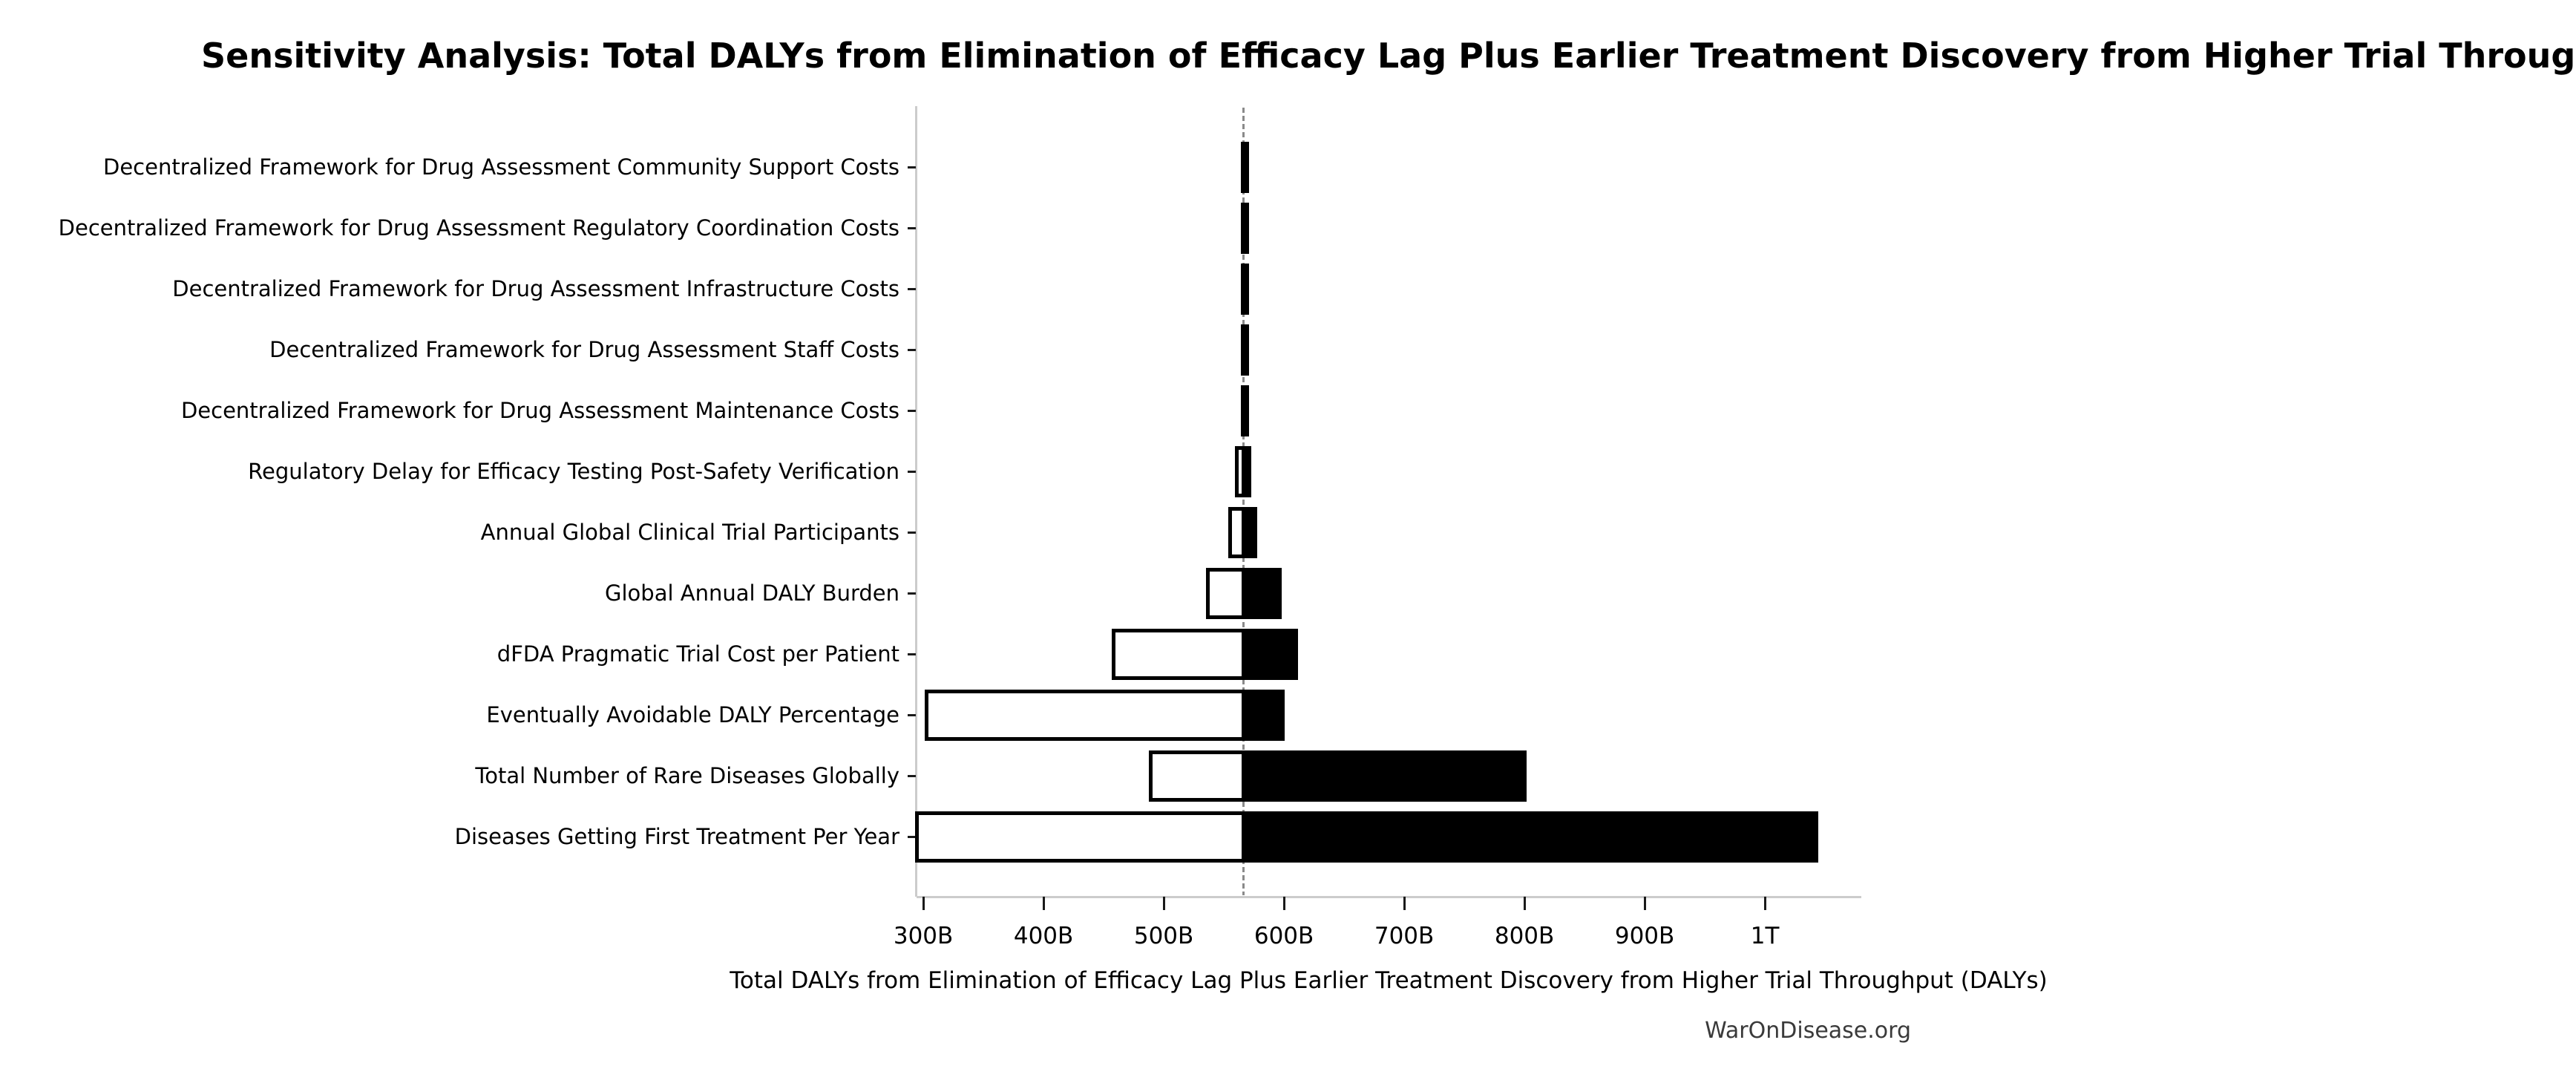  What do you see at coordinates (1389, 897) in the screenshot?
I see `x-axis-spine` at bounding box center [1389, 897].